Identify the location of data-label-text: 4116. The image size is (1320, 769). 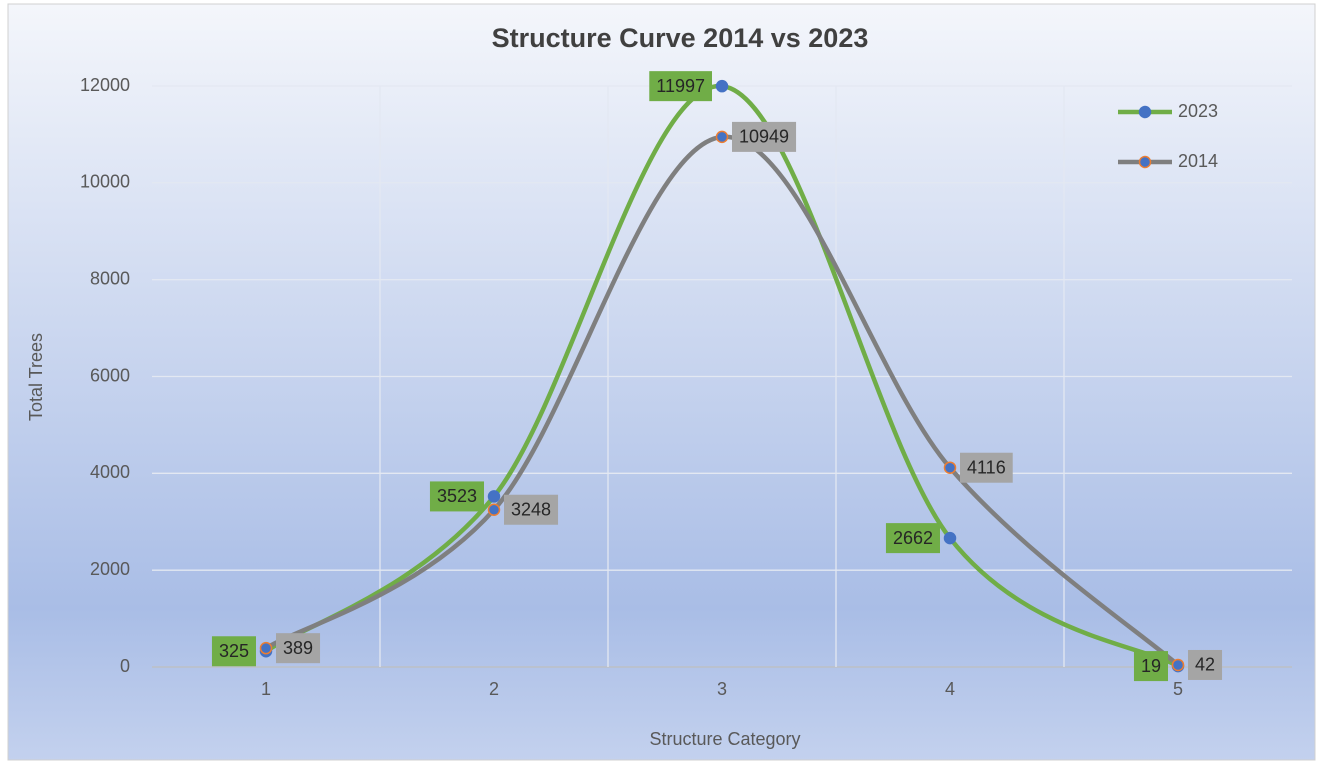
(986, 467).